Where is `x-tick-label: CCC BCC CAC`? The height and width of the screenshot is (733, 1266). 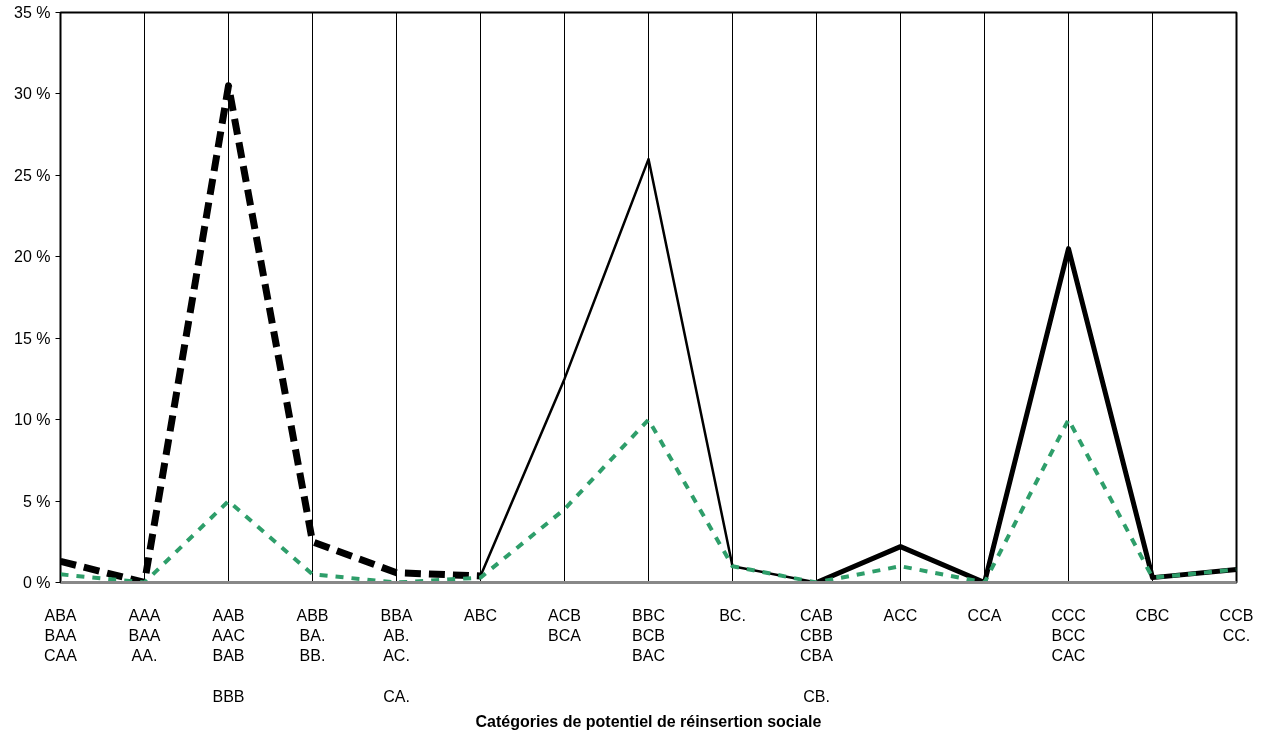
x-tick-label: CCC BCC CAC is located at coordinates (1068, 635).